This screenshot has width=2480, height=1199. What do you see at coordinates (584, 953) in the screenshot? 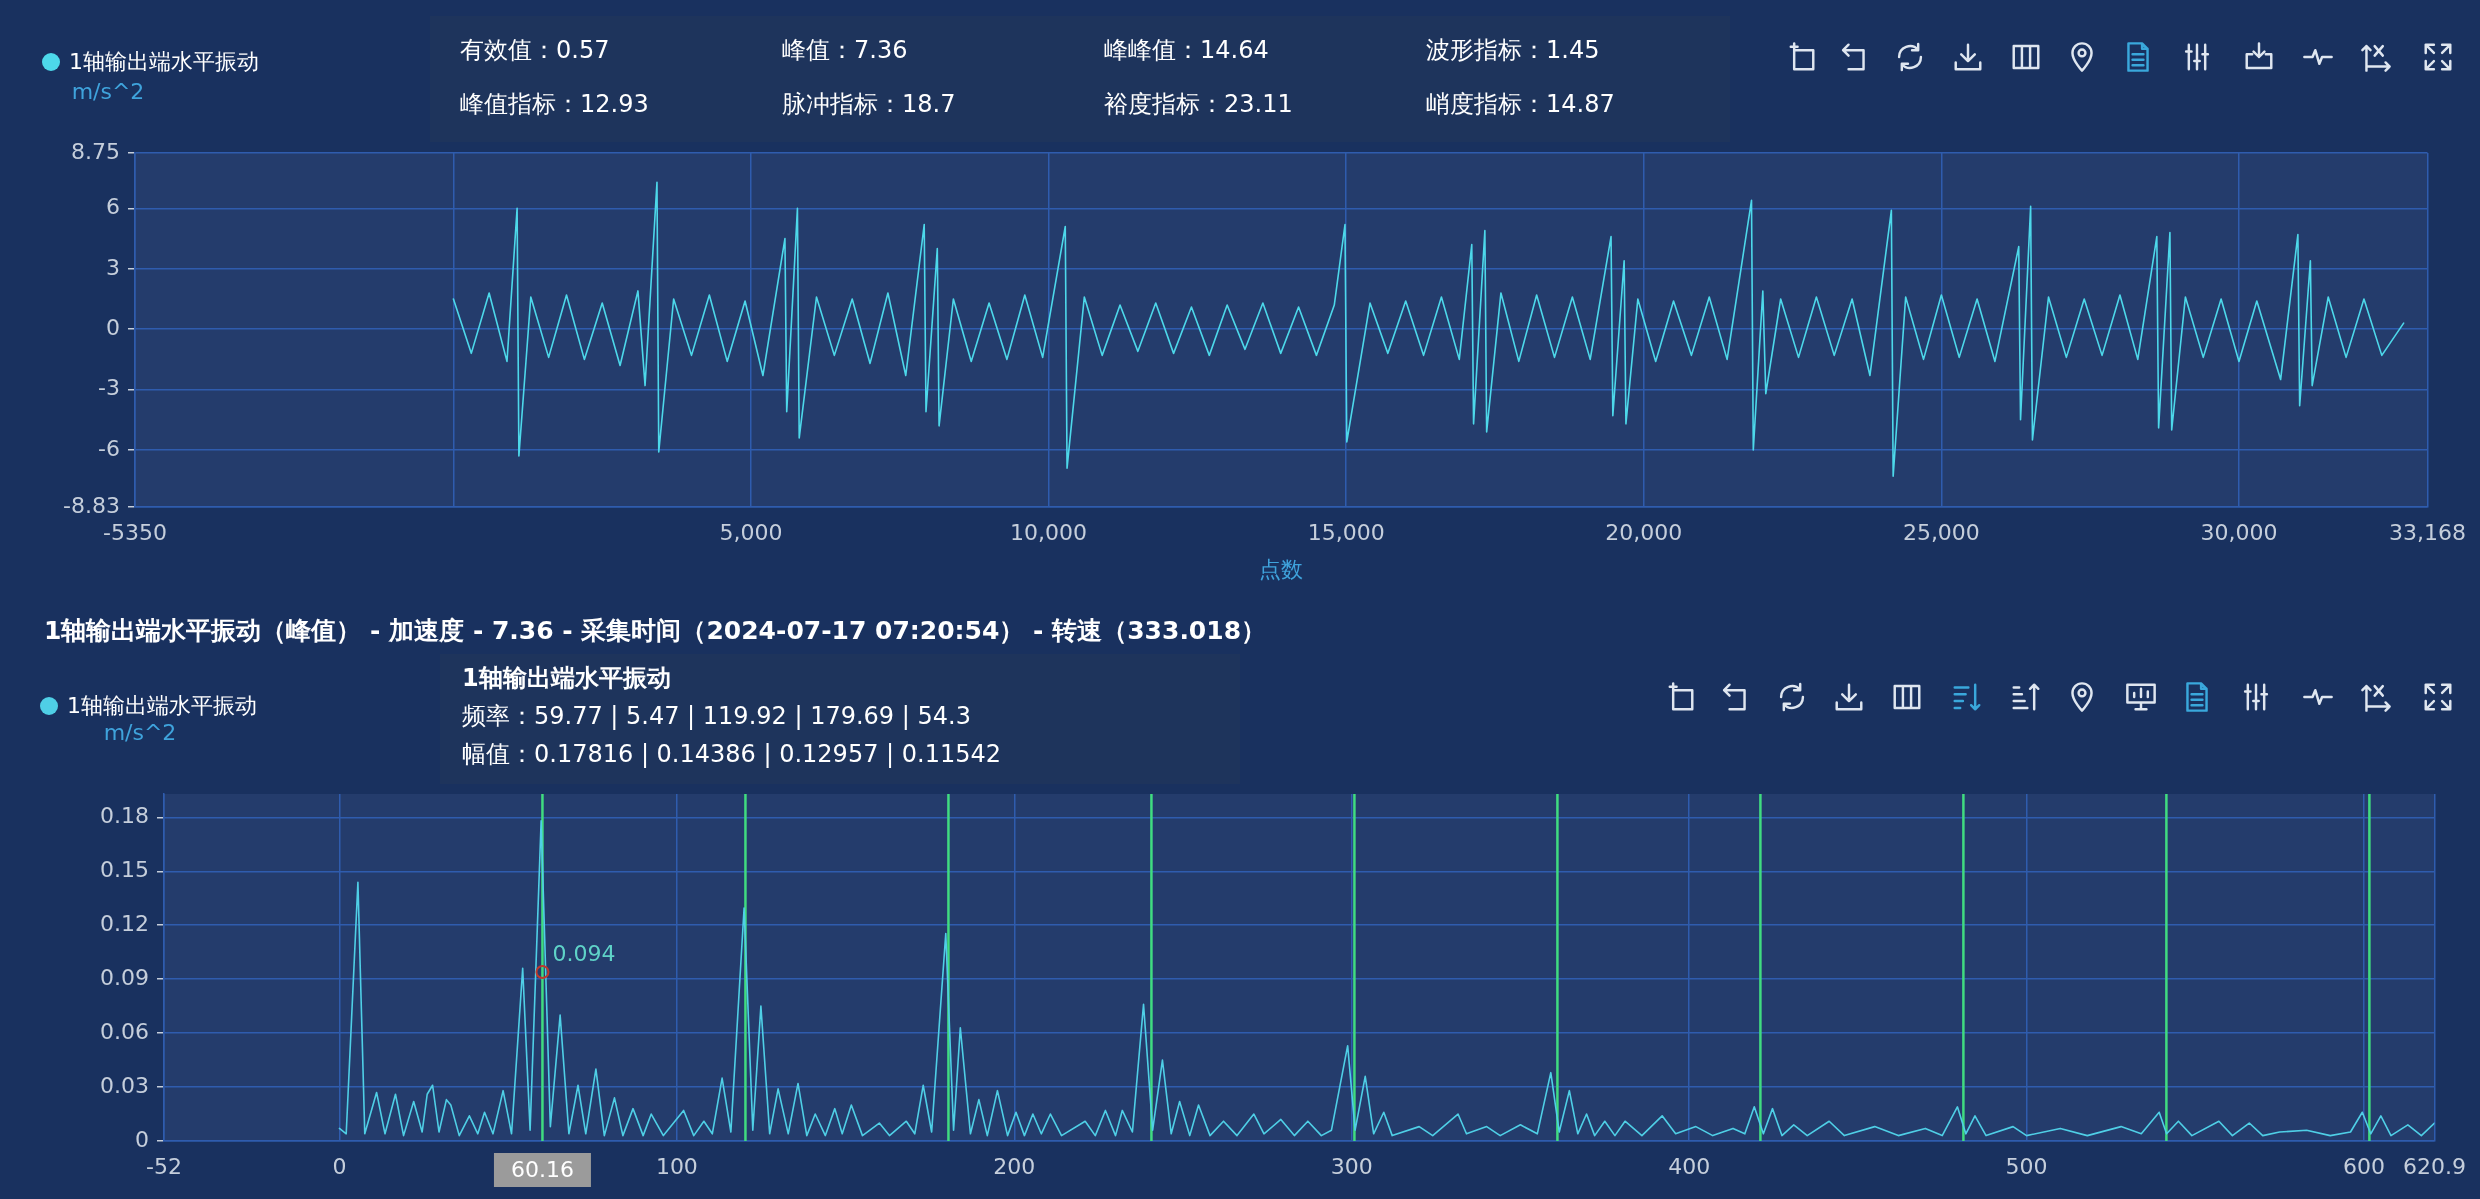
I see `annotation: 0.094` at bounding box center [584, 953].